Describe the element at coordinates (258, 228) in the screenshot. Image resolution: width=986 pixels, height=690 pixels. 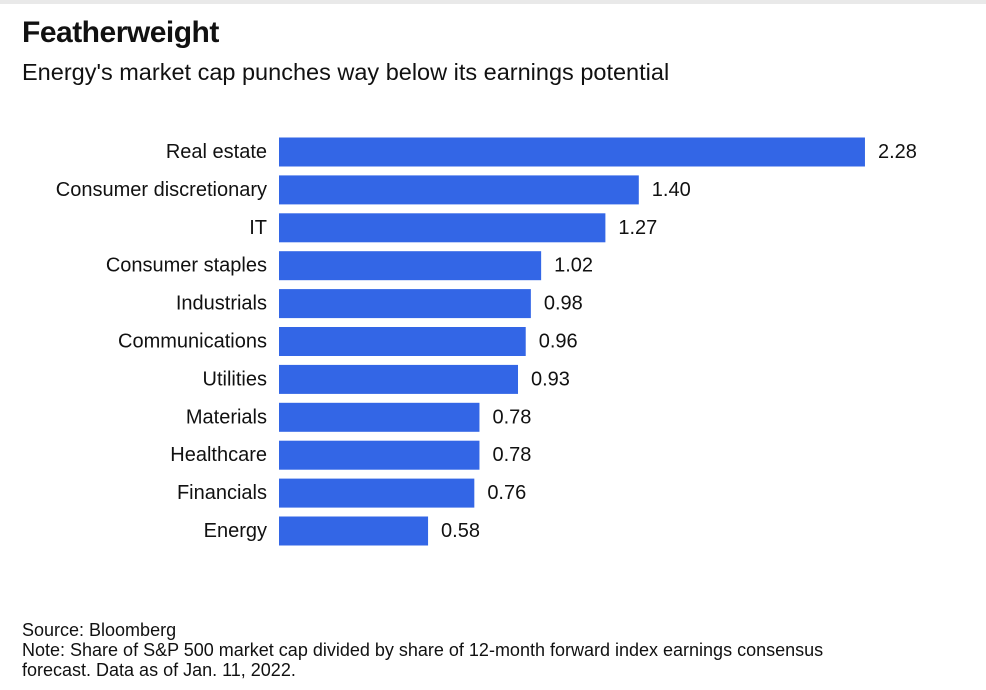
I see `category-label: IT` at that location.